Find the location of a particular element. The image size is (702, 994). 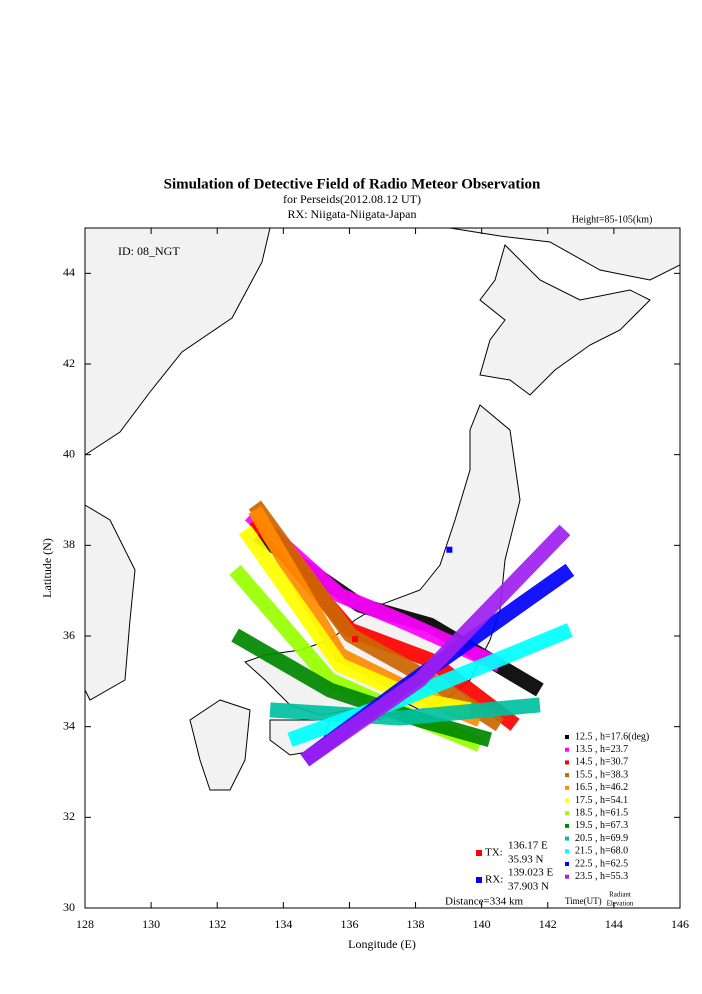

x-axis-label: Longitude (E) is located at coordinates (382, 944).